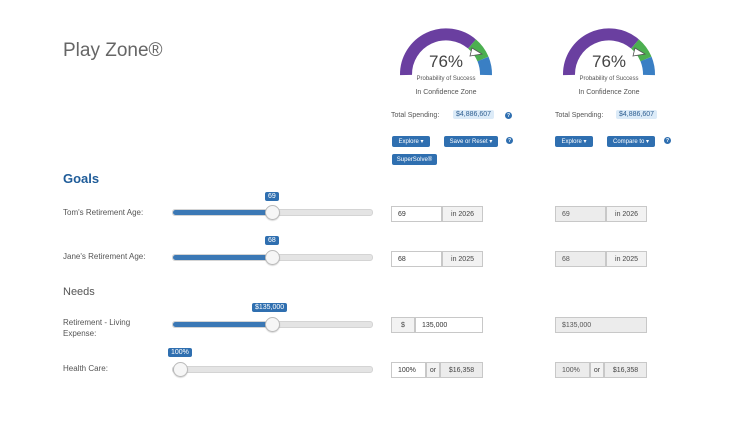 Image resolution: width=748 pixels, height=421 pixels. What do you see at coordinates (272, 240) in the screenshot?
I see `jane-slider-value: 68` at bounding box center [272, 240].